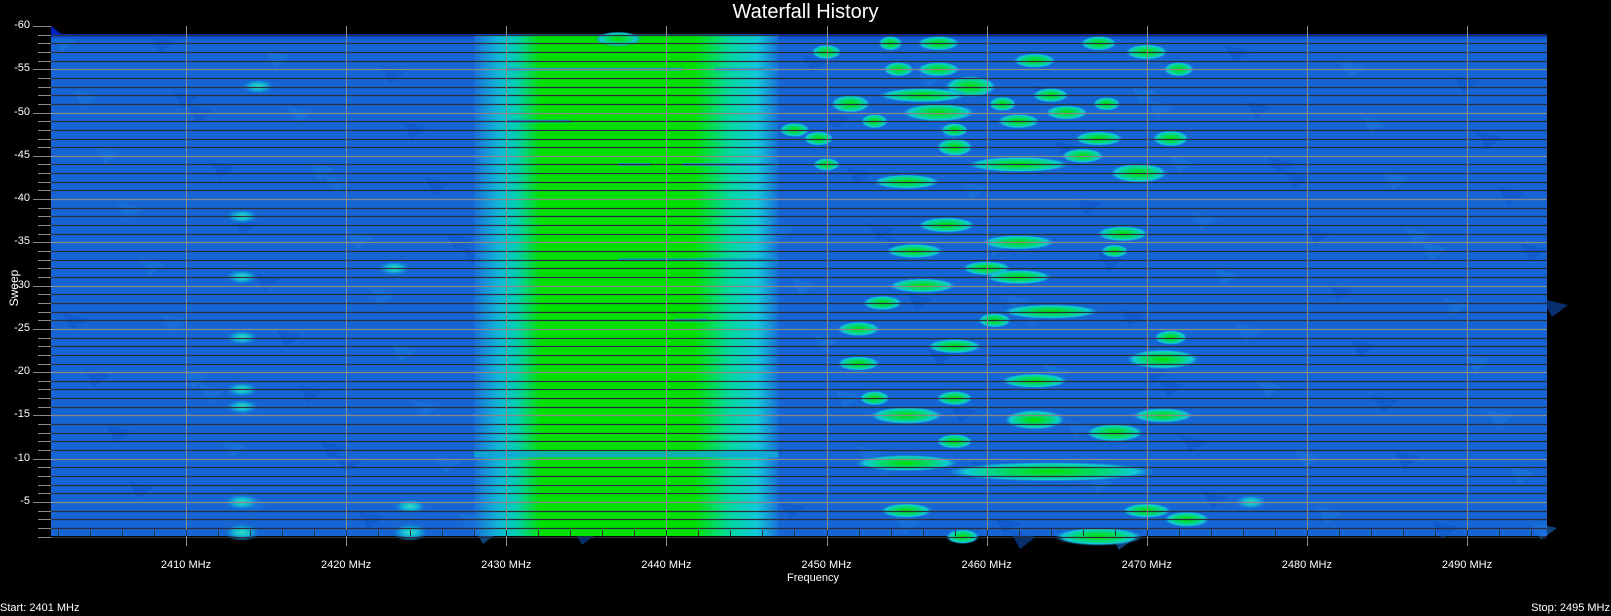  I want to click on y-tick-label: -60, so click(22, 25).